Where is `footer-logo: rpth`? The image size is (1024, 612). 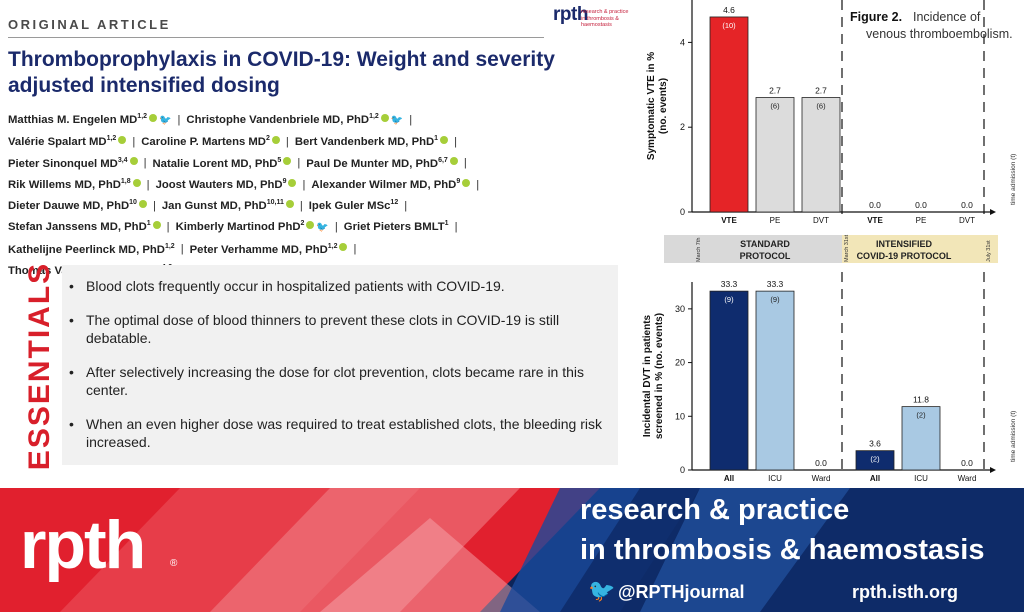 footer-logo: rpth is located at coordinates (83, 545).